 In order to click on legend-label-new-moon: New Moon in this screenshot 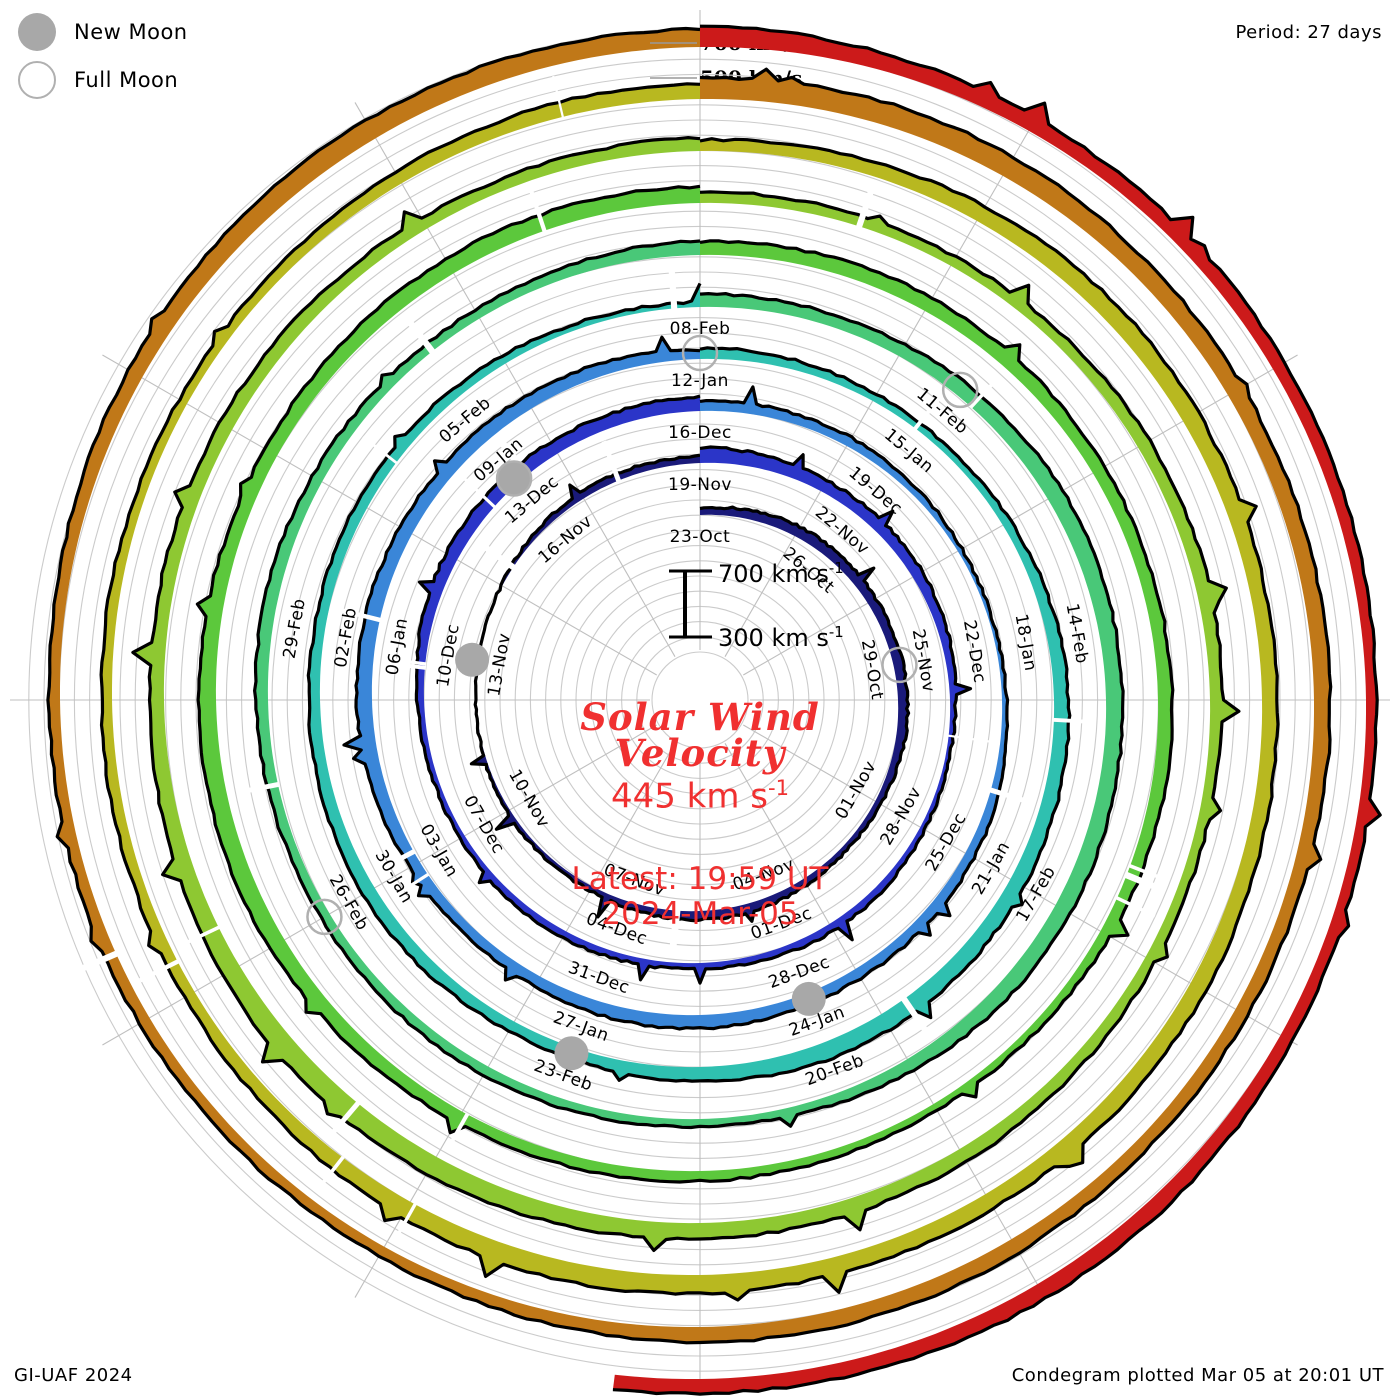, I will do `click(131, 32)`.